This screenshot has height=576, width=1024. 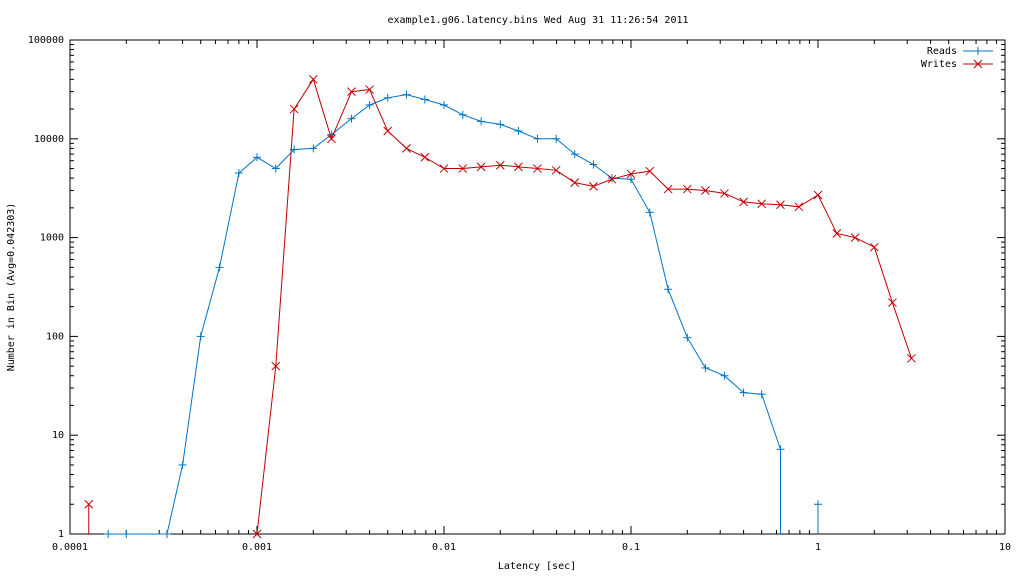 I want to click on y-tick-label: 10000, so click(x=49, y=139).